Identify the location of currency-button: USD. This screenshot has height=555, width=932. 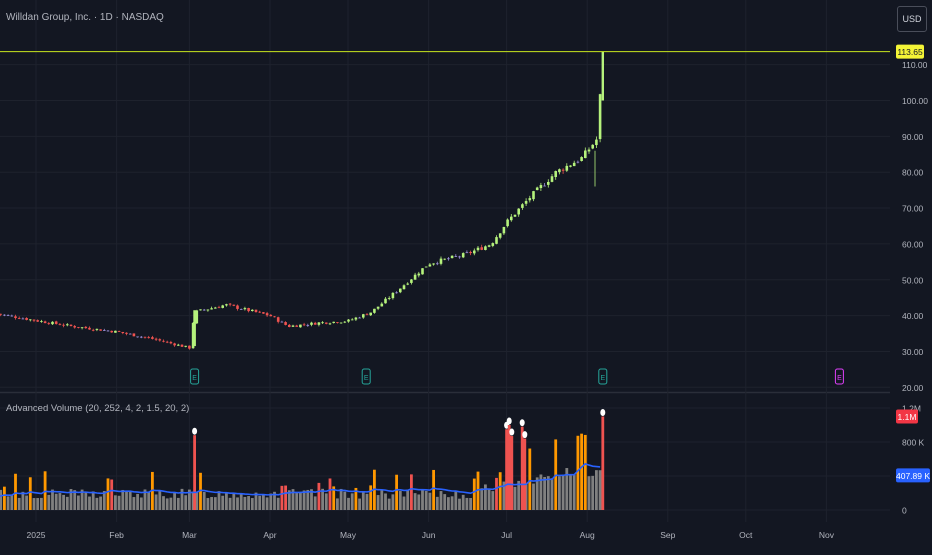
(912, 19).